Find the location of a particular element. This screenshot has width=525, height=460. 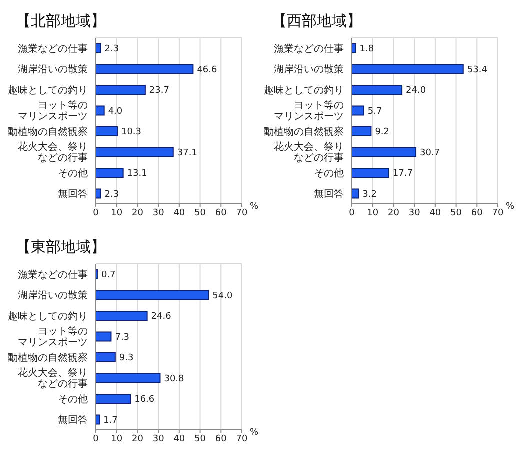

data-label: 9.3 is located at coordinates (126, 359).